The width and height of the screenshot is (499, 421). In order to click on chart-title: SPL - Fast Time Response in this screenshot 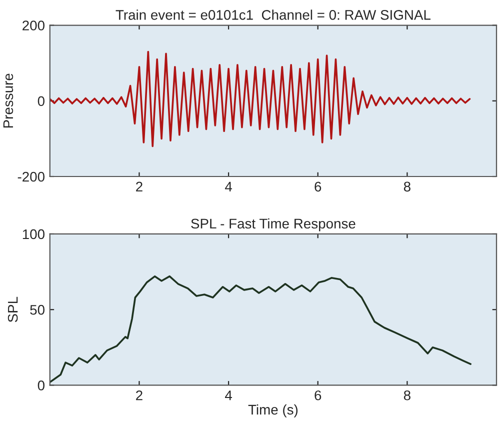, I will do `click(273, 225)`.